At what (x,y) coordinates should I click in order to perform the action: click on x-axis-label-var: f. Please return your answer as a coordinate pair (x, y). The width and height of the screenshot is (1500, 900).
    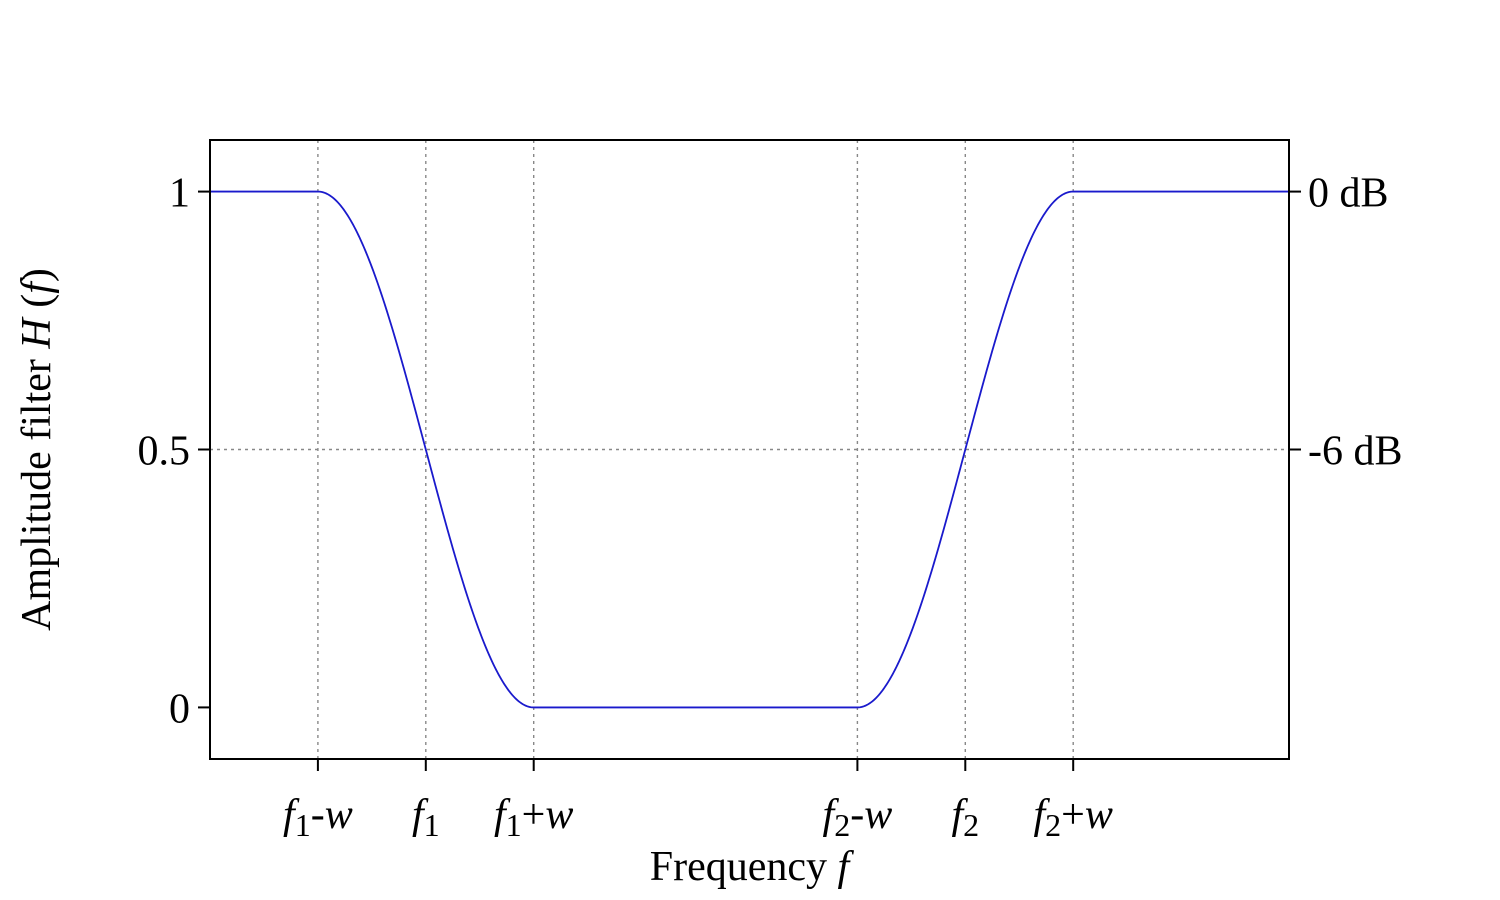
    Looking at the image, I should click on (846, 867).